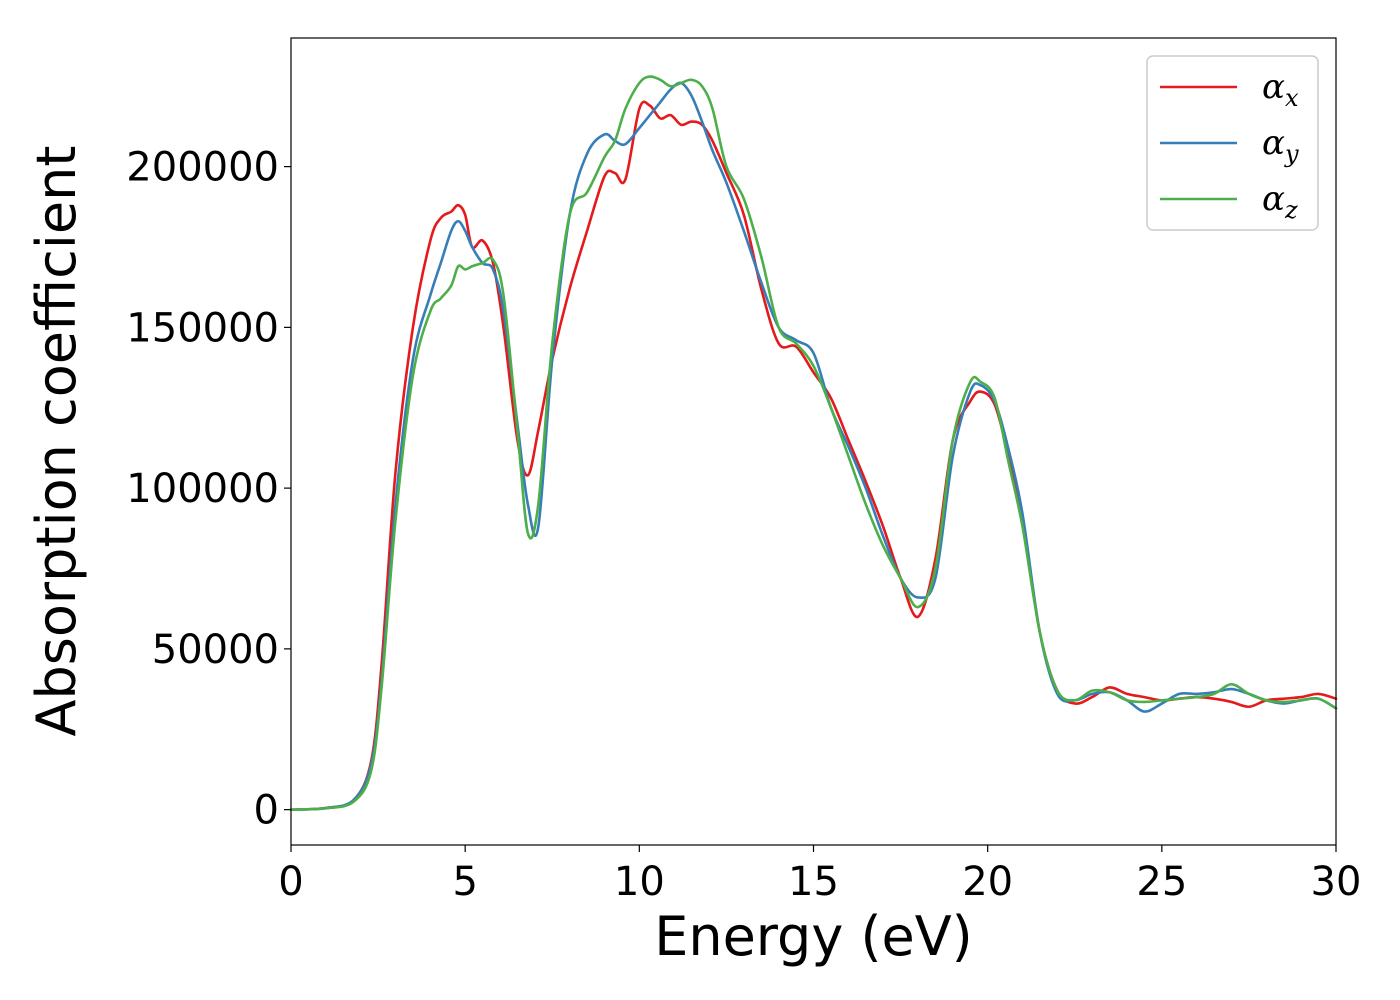 The width and height of the screenshot is (1400, 1000). Describe the element at coordinates (1280, 145) in the screenshot. I see `legend-label-y: αy` at that location.